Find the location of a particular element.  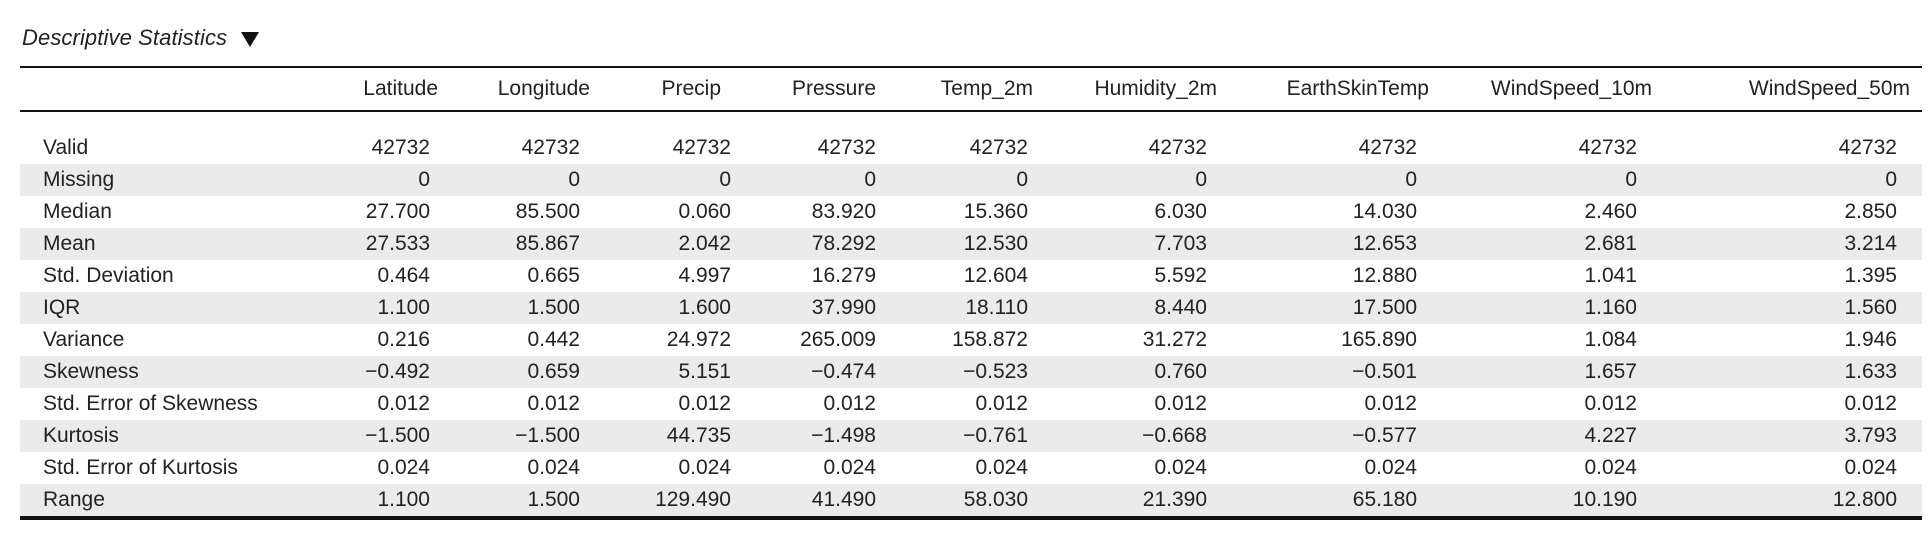

row-label: Kurtosis is located at coordinates (170, 436).